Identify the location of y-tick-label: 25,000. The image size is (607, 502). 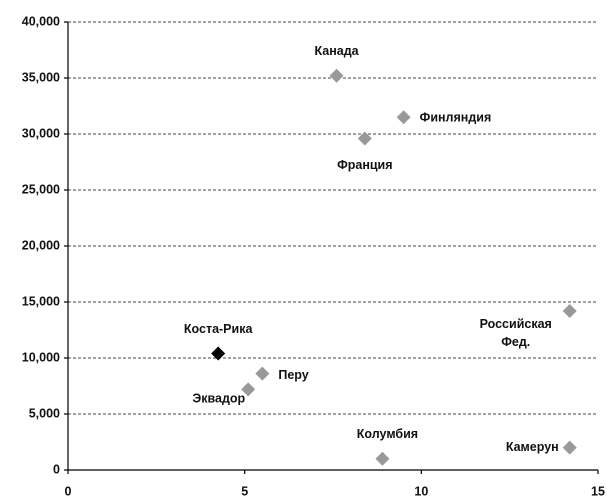
(41, 189).